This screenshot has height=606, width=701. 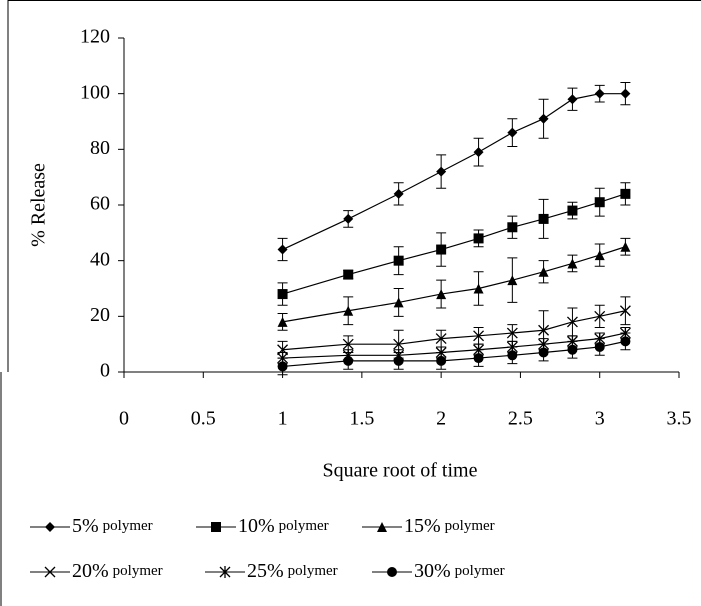 What do you see at coordinates (100, 259) in the screenshot?
I see `y-tick-label: 40` at bounding box center [100, 259].